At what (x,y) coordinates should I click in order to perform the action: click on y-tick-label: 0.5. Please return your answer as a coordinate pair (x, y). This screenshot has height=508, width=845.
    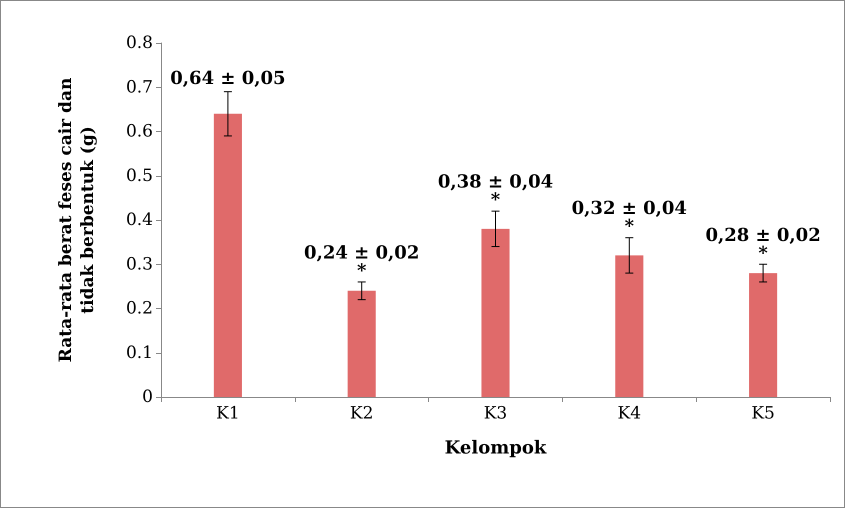
    Looking at the image, I should click on (139, 176).